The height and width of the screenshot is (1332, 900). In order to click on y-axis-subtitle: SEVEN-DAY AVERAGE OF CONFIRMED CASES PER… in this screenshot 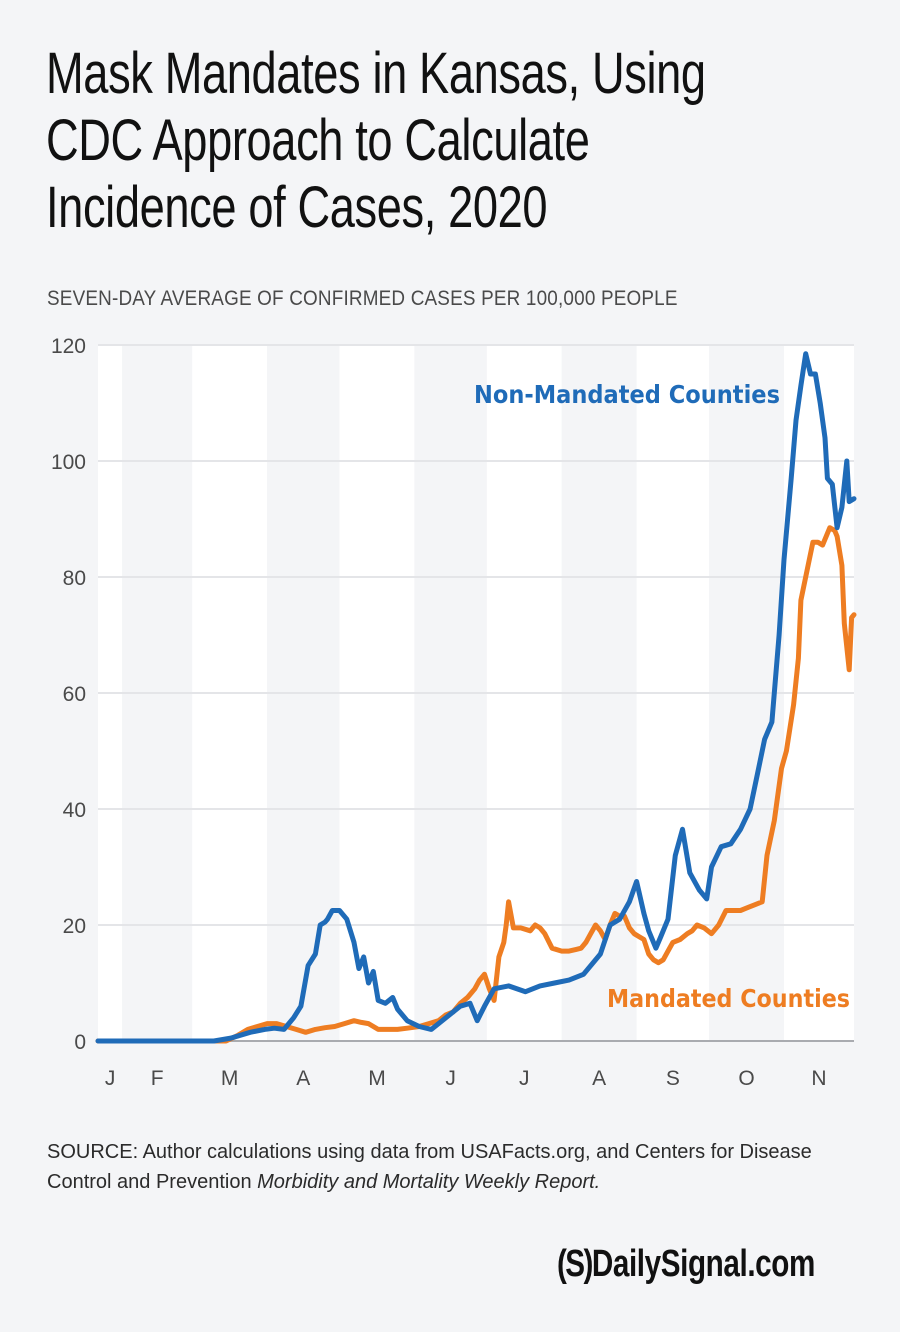, I will do `click(362, 298)`.